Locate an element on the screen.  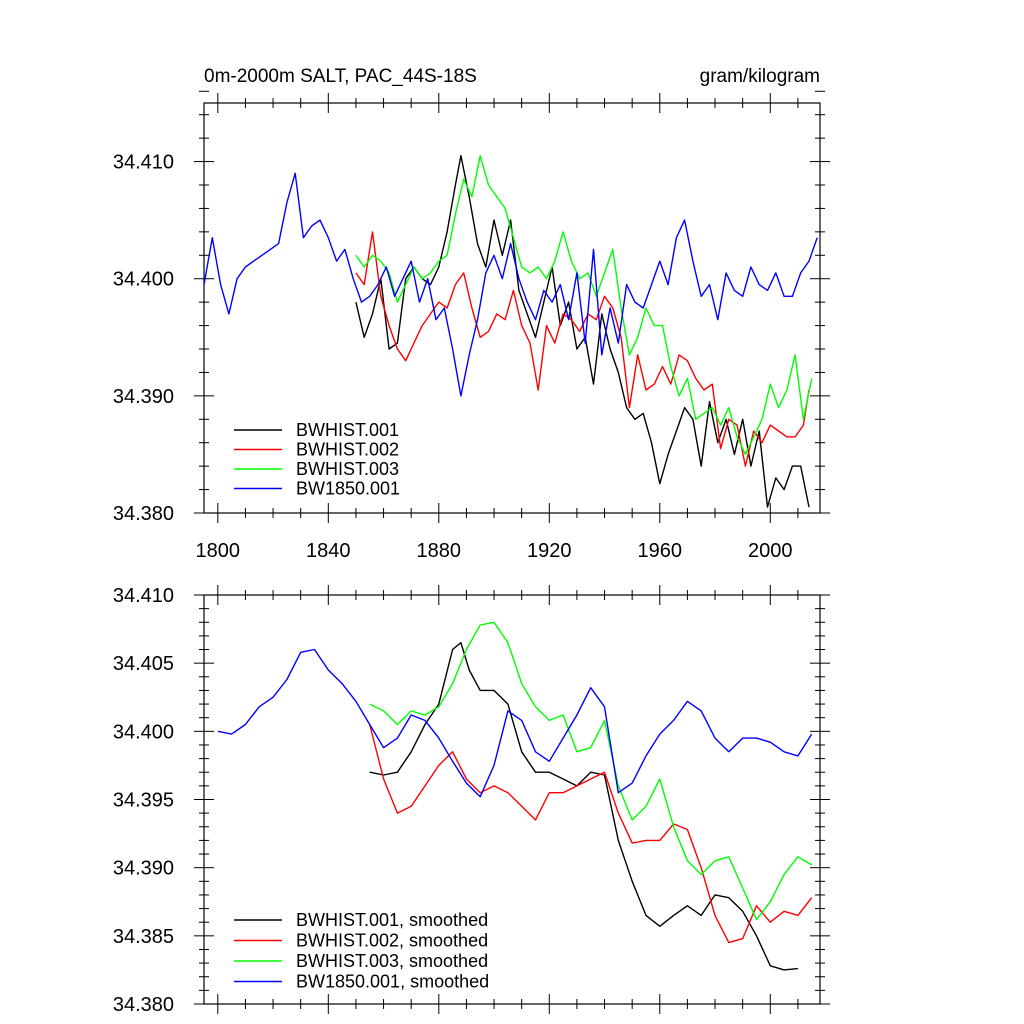
x-tick-label: 1880 is located at coordinates (439, 551).